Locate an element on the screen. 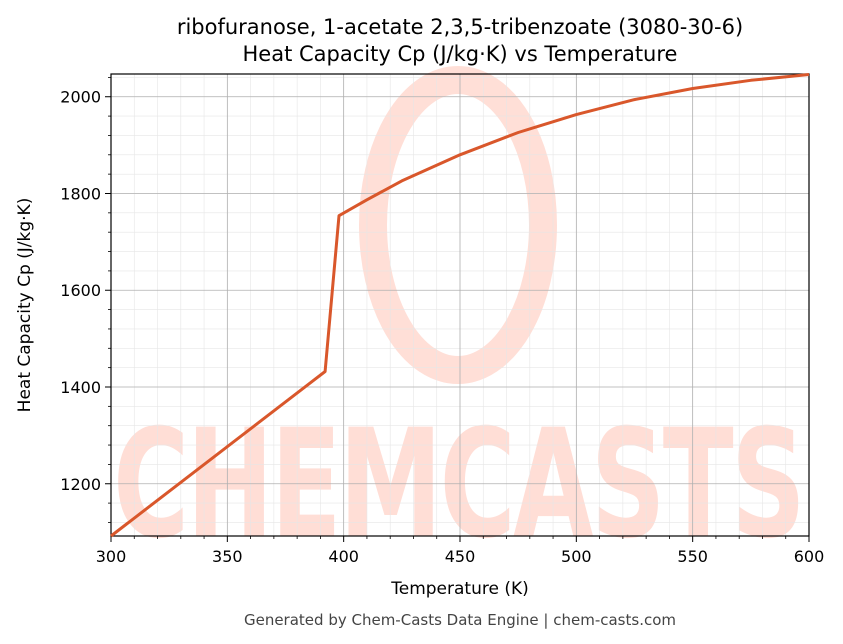 The height and width of the screenshot is (644, 843). watermark-logo-ring is located at coordinates (458, 225).